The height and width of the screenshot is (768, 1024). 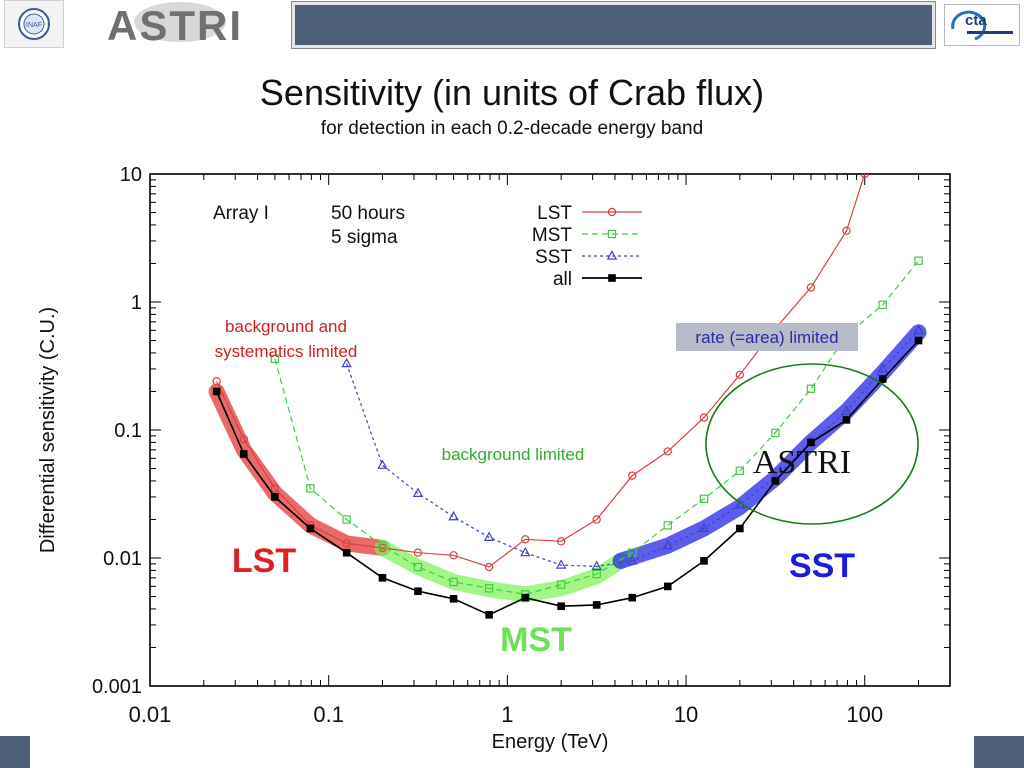 I want to click on info-duration: 50 hours, so click(x=368, y=213).